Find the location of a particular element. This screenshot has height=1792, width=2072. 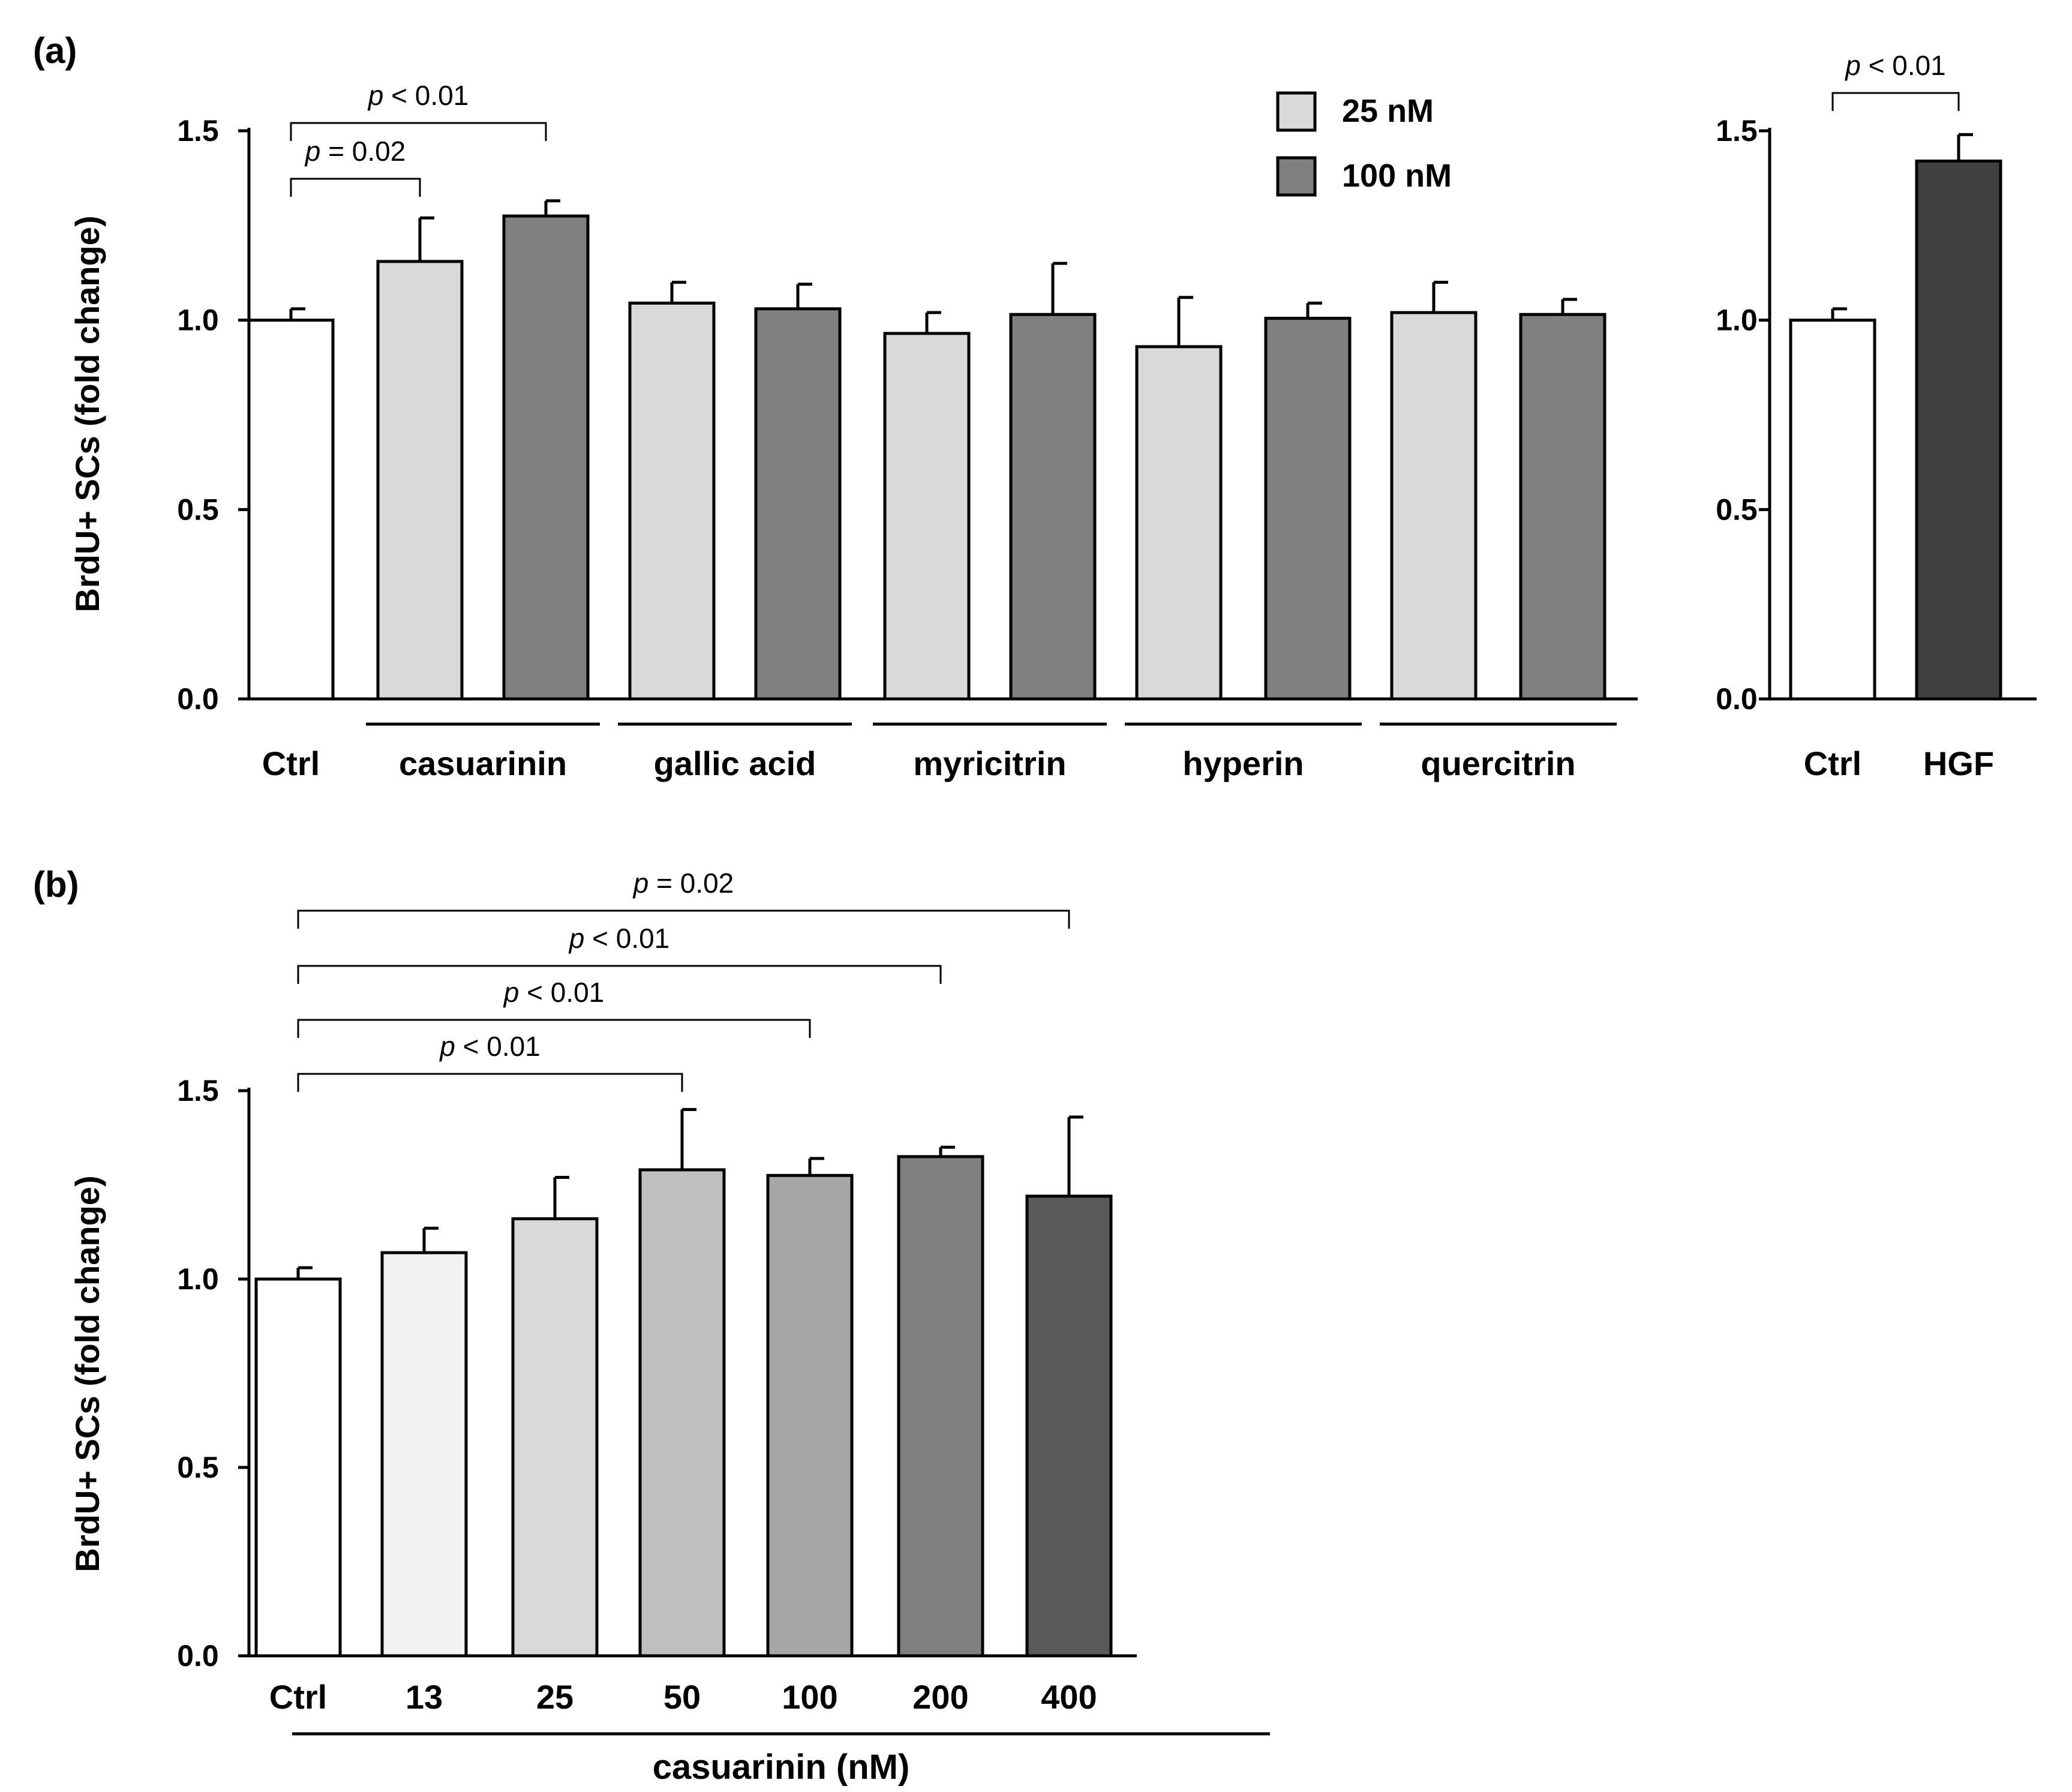

x-category-label: myricitrin is located at coordinates (990, 763).